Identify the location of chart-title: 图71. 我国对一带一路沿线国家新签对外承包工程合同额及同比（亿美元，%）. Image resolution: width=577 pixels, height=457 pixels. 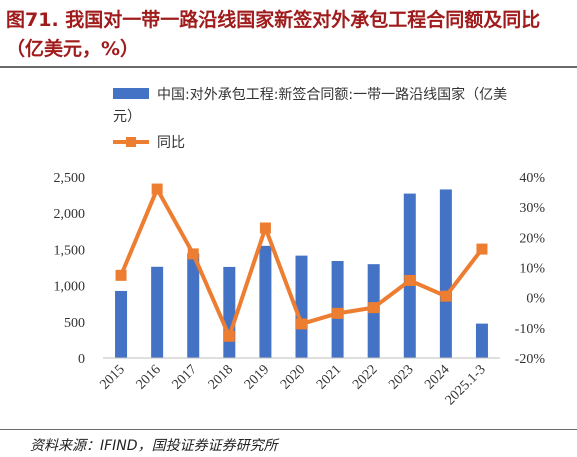
(273, 34).